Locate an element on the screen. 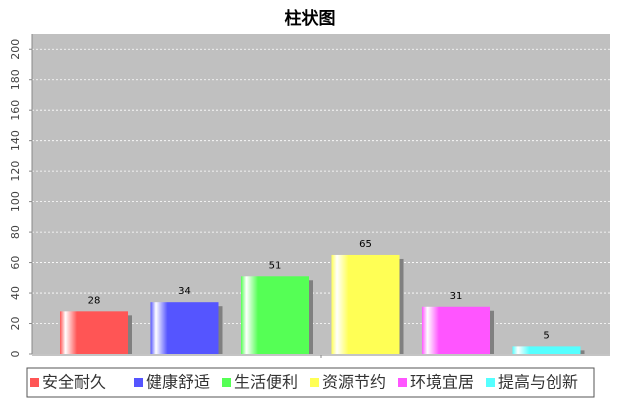 The height and width of the screenshot is (400, 620). value-label: 28 is located at coordinates (94, 300).